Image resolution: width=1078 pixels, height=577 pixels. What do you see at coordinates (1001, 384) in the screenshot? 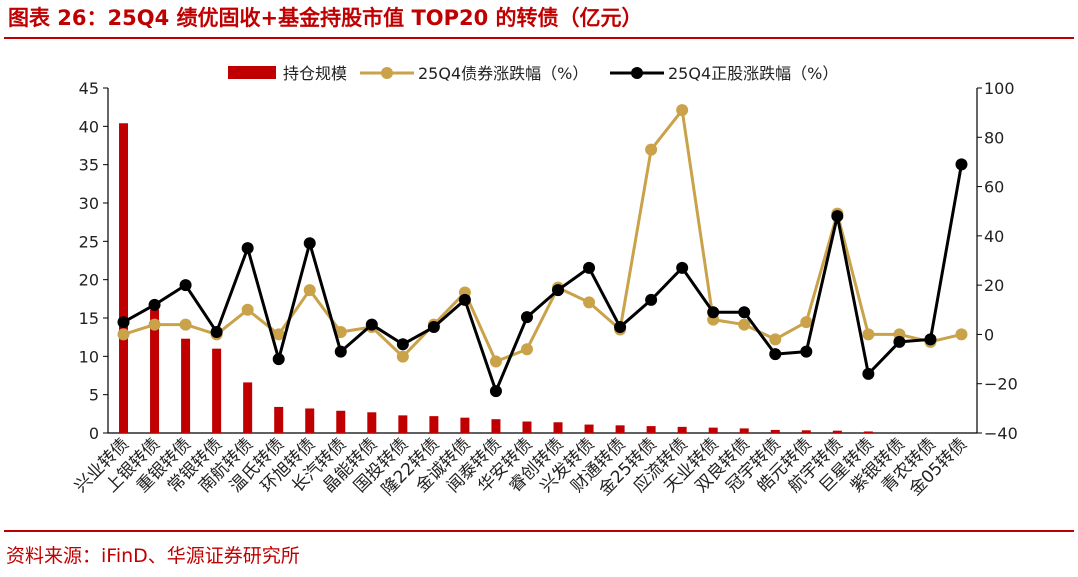
I see `right-tick-label: −20` at bounding box center [1001, 384].